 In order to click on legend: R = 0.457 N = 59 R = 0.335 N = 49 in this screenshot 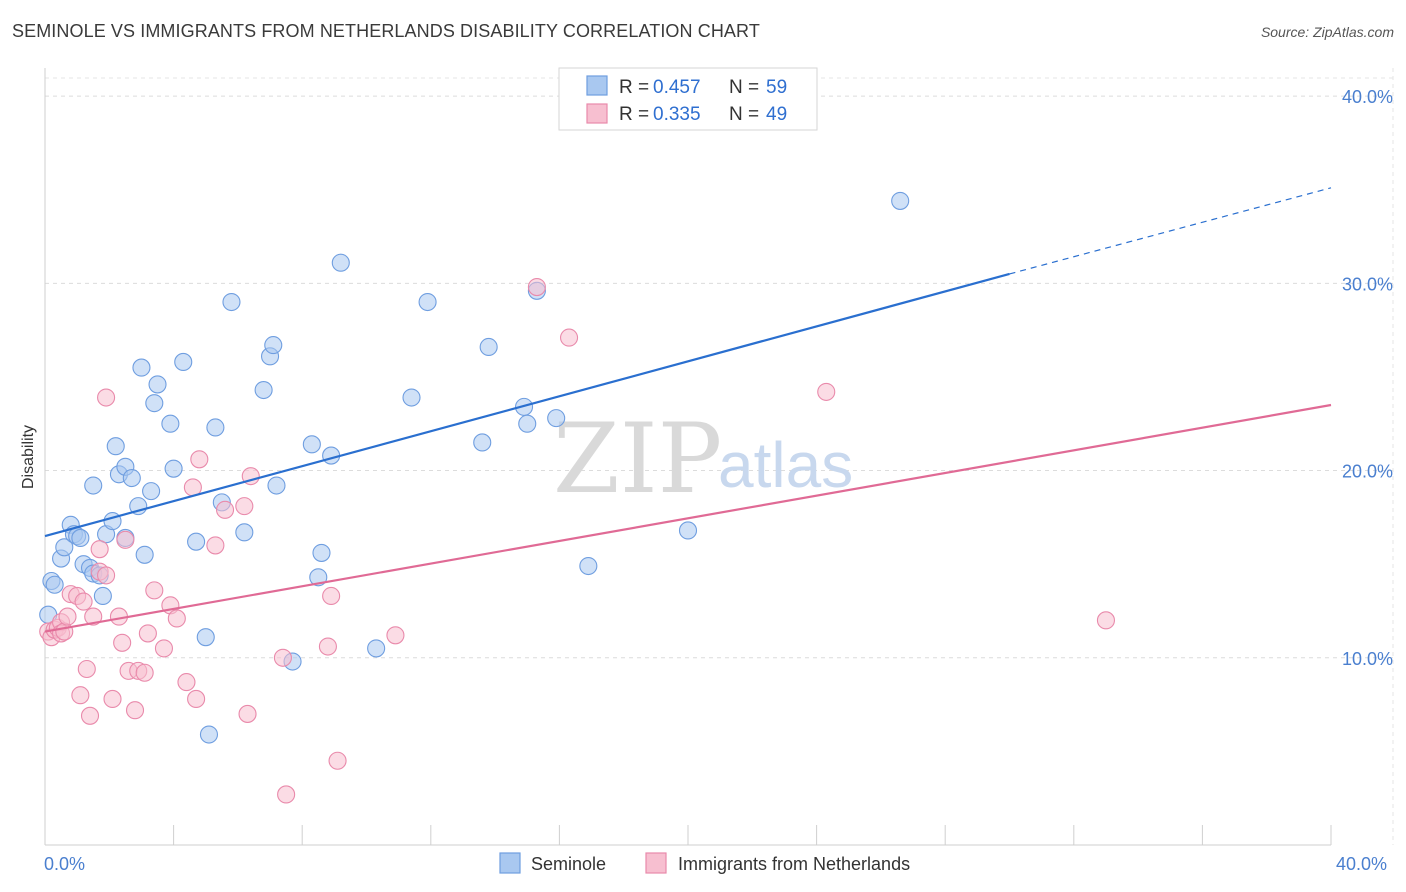, I will do `click(688, 99)`.